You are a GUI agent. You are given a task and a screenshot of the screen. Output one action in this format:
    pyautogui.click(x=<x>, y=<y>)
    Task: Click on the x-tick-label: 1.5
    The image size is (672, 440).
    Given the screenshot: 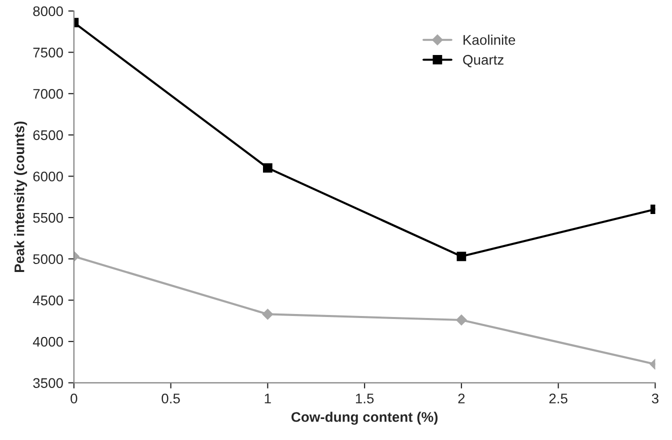 What is the action you would take?
    pyautogui.click(x=365, y=399)
    